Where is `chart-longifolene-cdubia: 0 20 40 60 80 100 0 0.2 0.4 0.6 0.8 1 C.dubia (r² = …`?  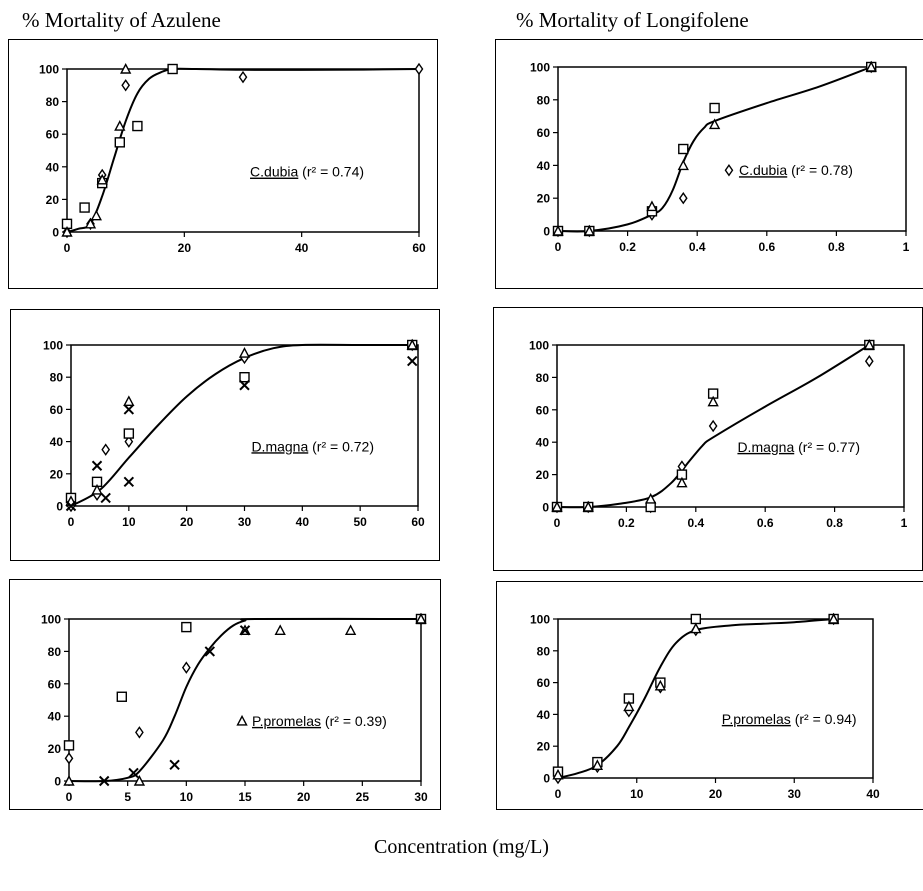
chart-longifolene-cdubia: 0 20 40 60 80 100 0 0.2 0.4 0.6 0.8 1 C.dubia (r² = … is located at coordinates (720, 158).